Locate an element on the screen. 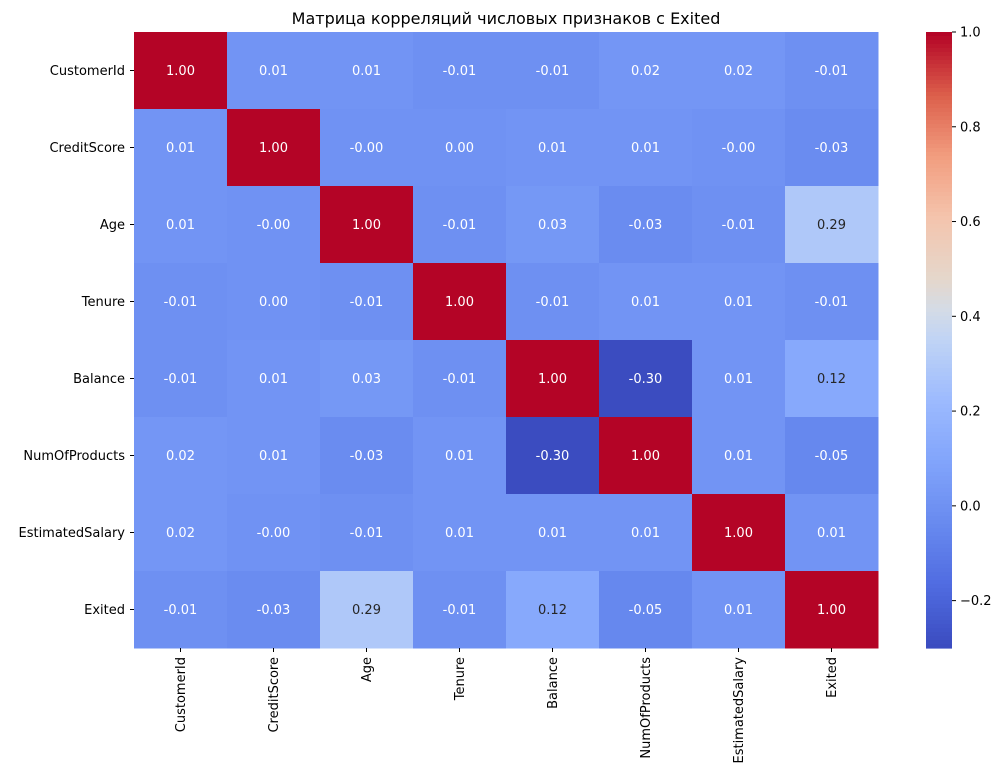 Image resolution: width=1008 pixels, height=782 pixels. colorbar: −0.2 0.0 0.2 0.4 0.6 0.8 1.0 is located at coordinates (959, 337).